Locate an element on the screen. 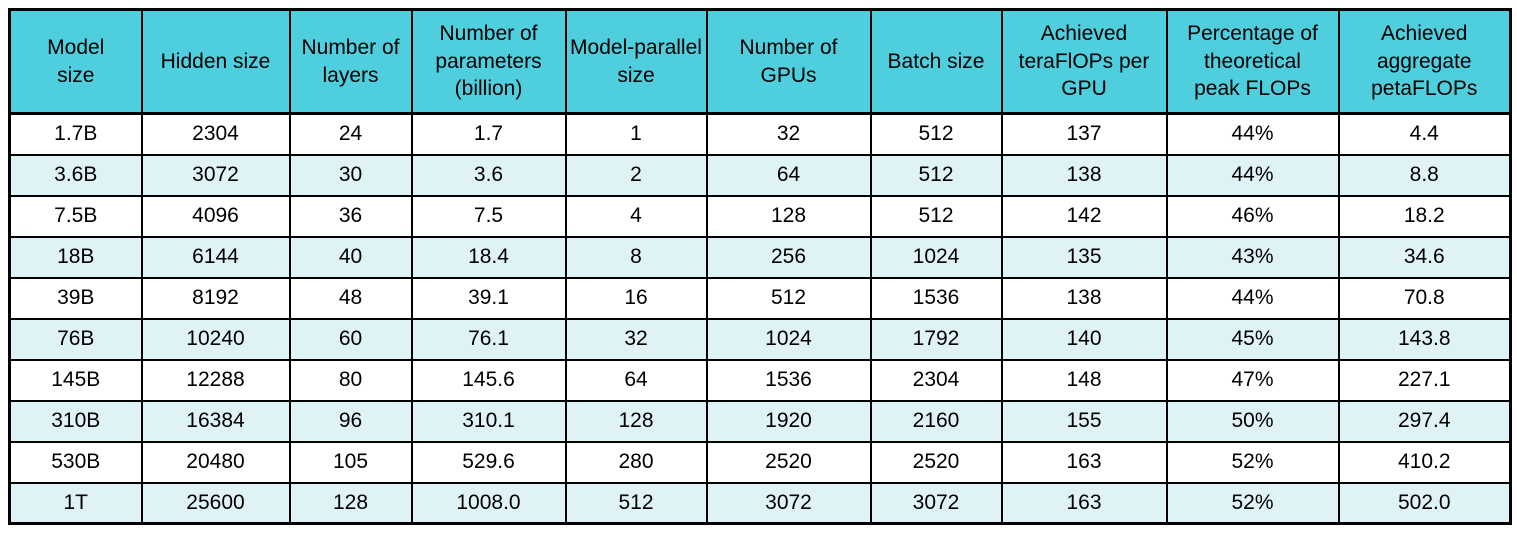 This screenshot has height=533, width=1517. column-header-7: Batch size is located at coordinates (936, 61).